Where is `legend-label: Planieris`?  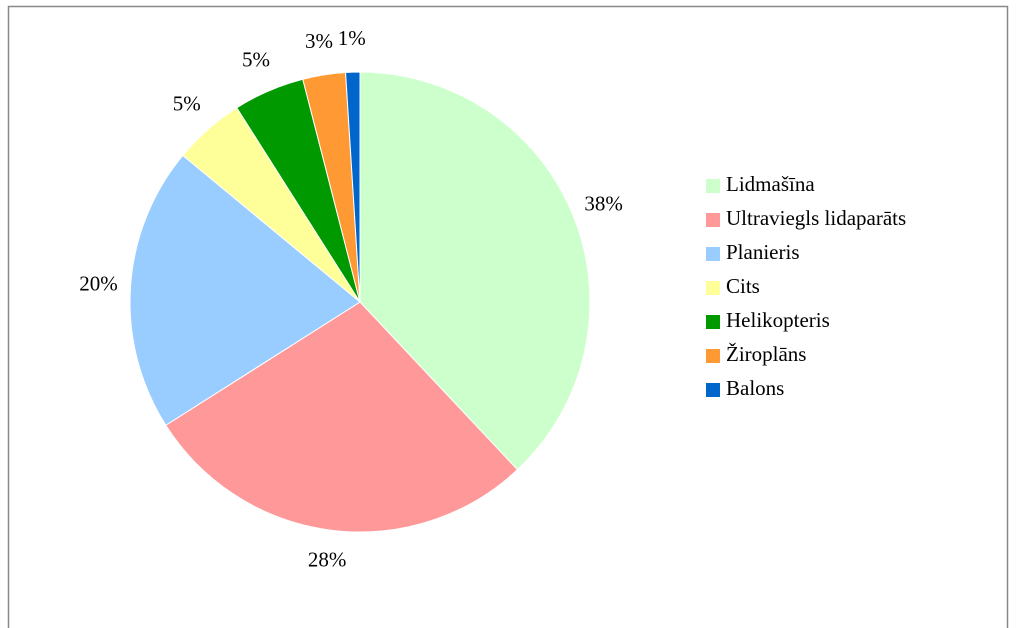 legend-label: Planieris is located at coordinates (763, 252).